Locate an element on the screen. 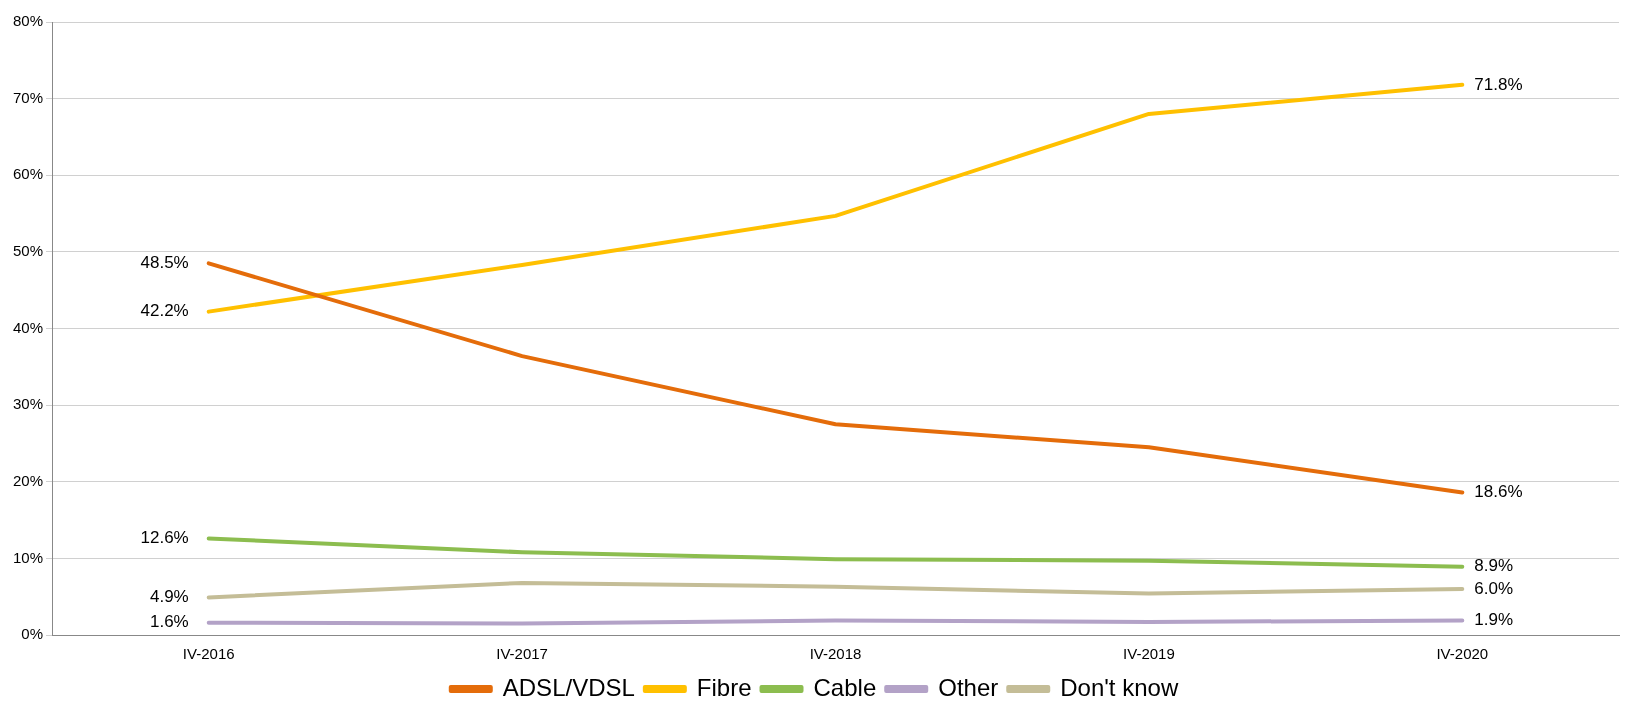 This screenshot has height=716, width=1639. y-tick-label: 50% is located at coordinates (28, 251).